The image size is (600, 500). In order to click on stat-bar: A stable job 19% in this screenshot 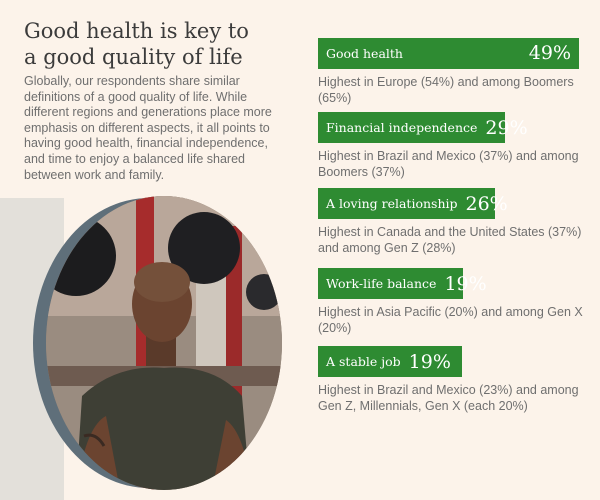, I will do `click(390, 361)`.